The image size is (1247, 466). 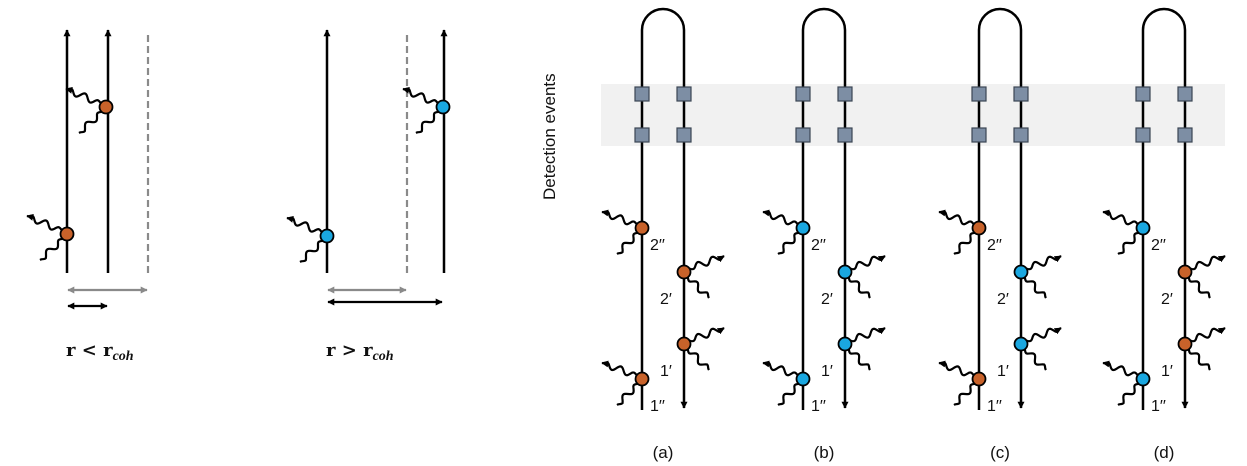 I want to click on loop-diagram-b: 2′′ 2′ 1′ 1′′ (b), so click(x=824, y=234).